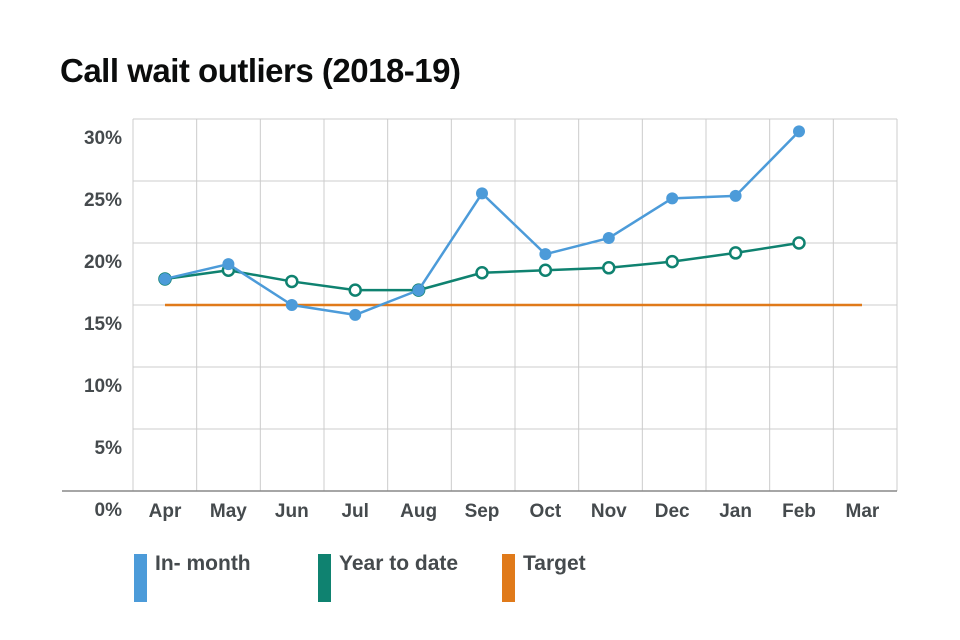 The width and height of the screenshot is (960, 640). What do you see at coordinates (324, 578) in the screenshot?
I see `legend-swatch-year-to-date` at bounding box center [324, 578].